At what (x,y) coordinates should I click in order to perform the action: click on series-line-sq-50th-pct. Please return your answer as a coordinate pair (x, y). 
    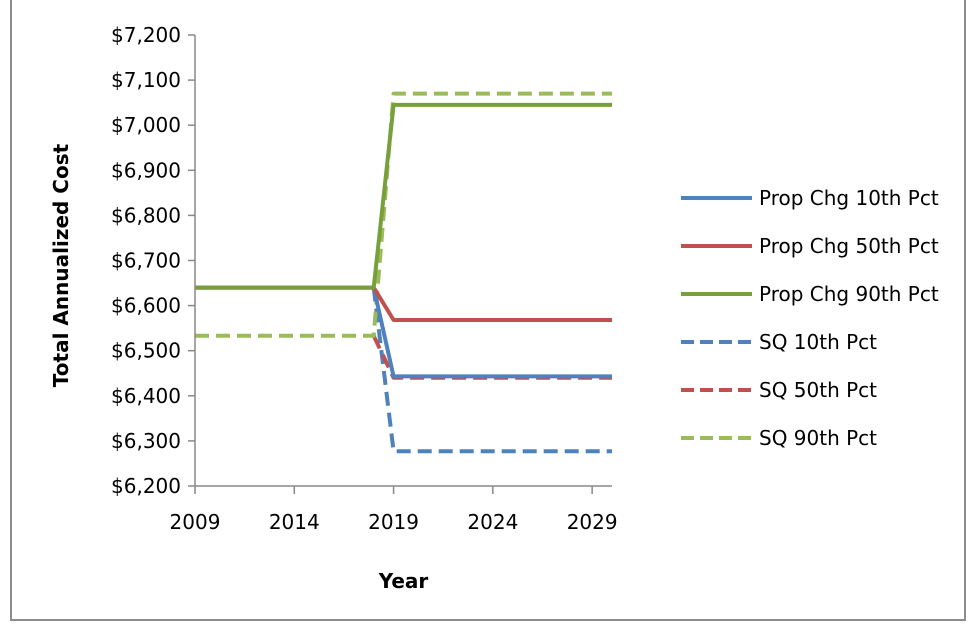
    Looking at the image, I should click on (491, 357).